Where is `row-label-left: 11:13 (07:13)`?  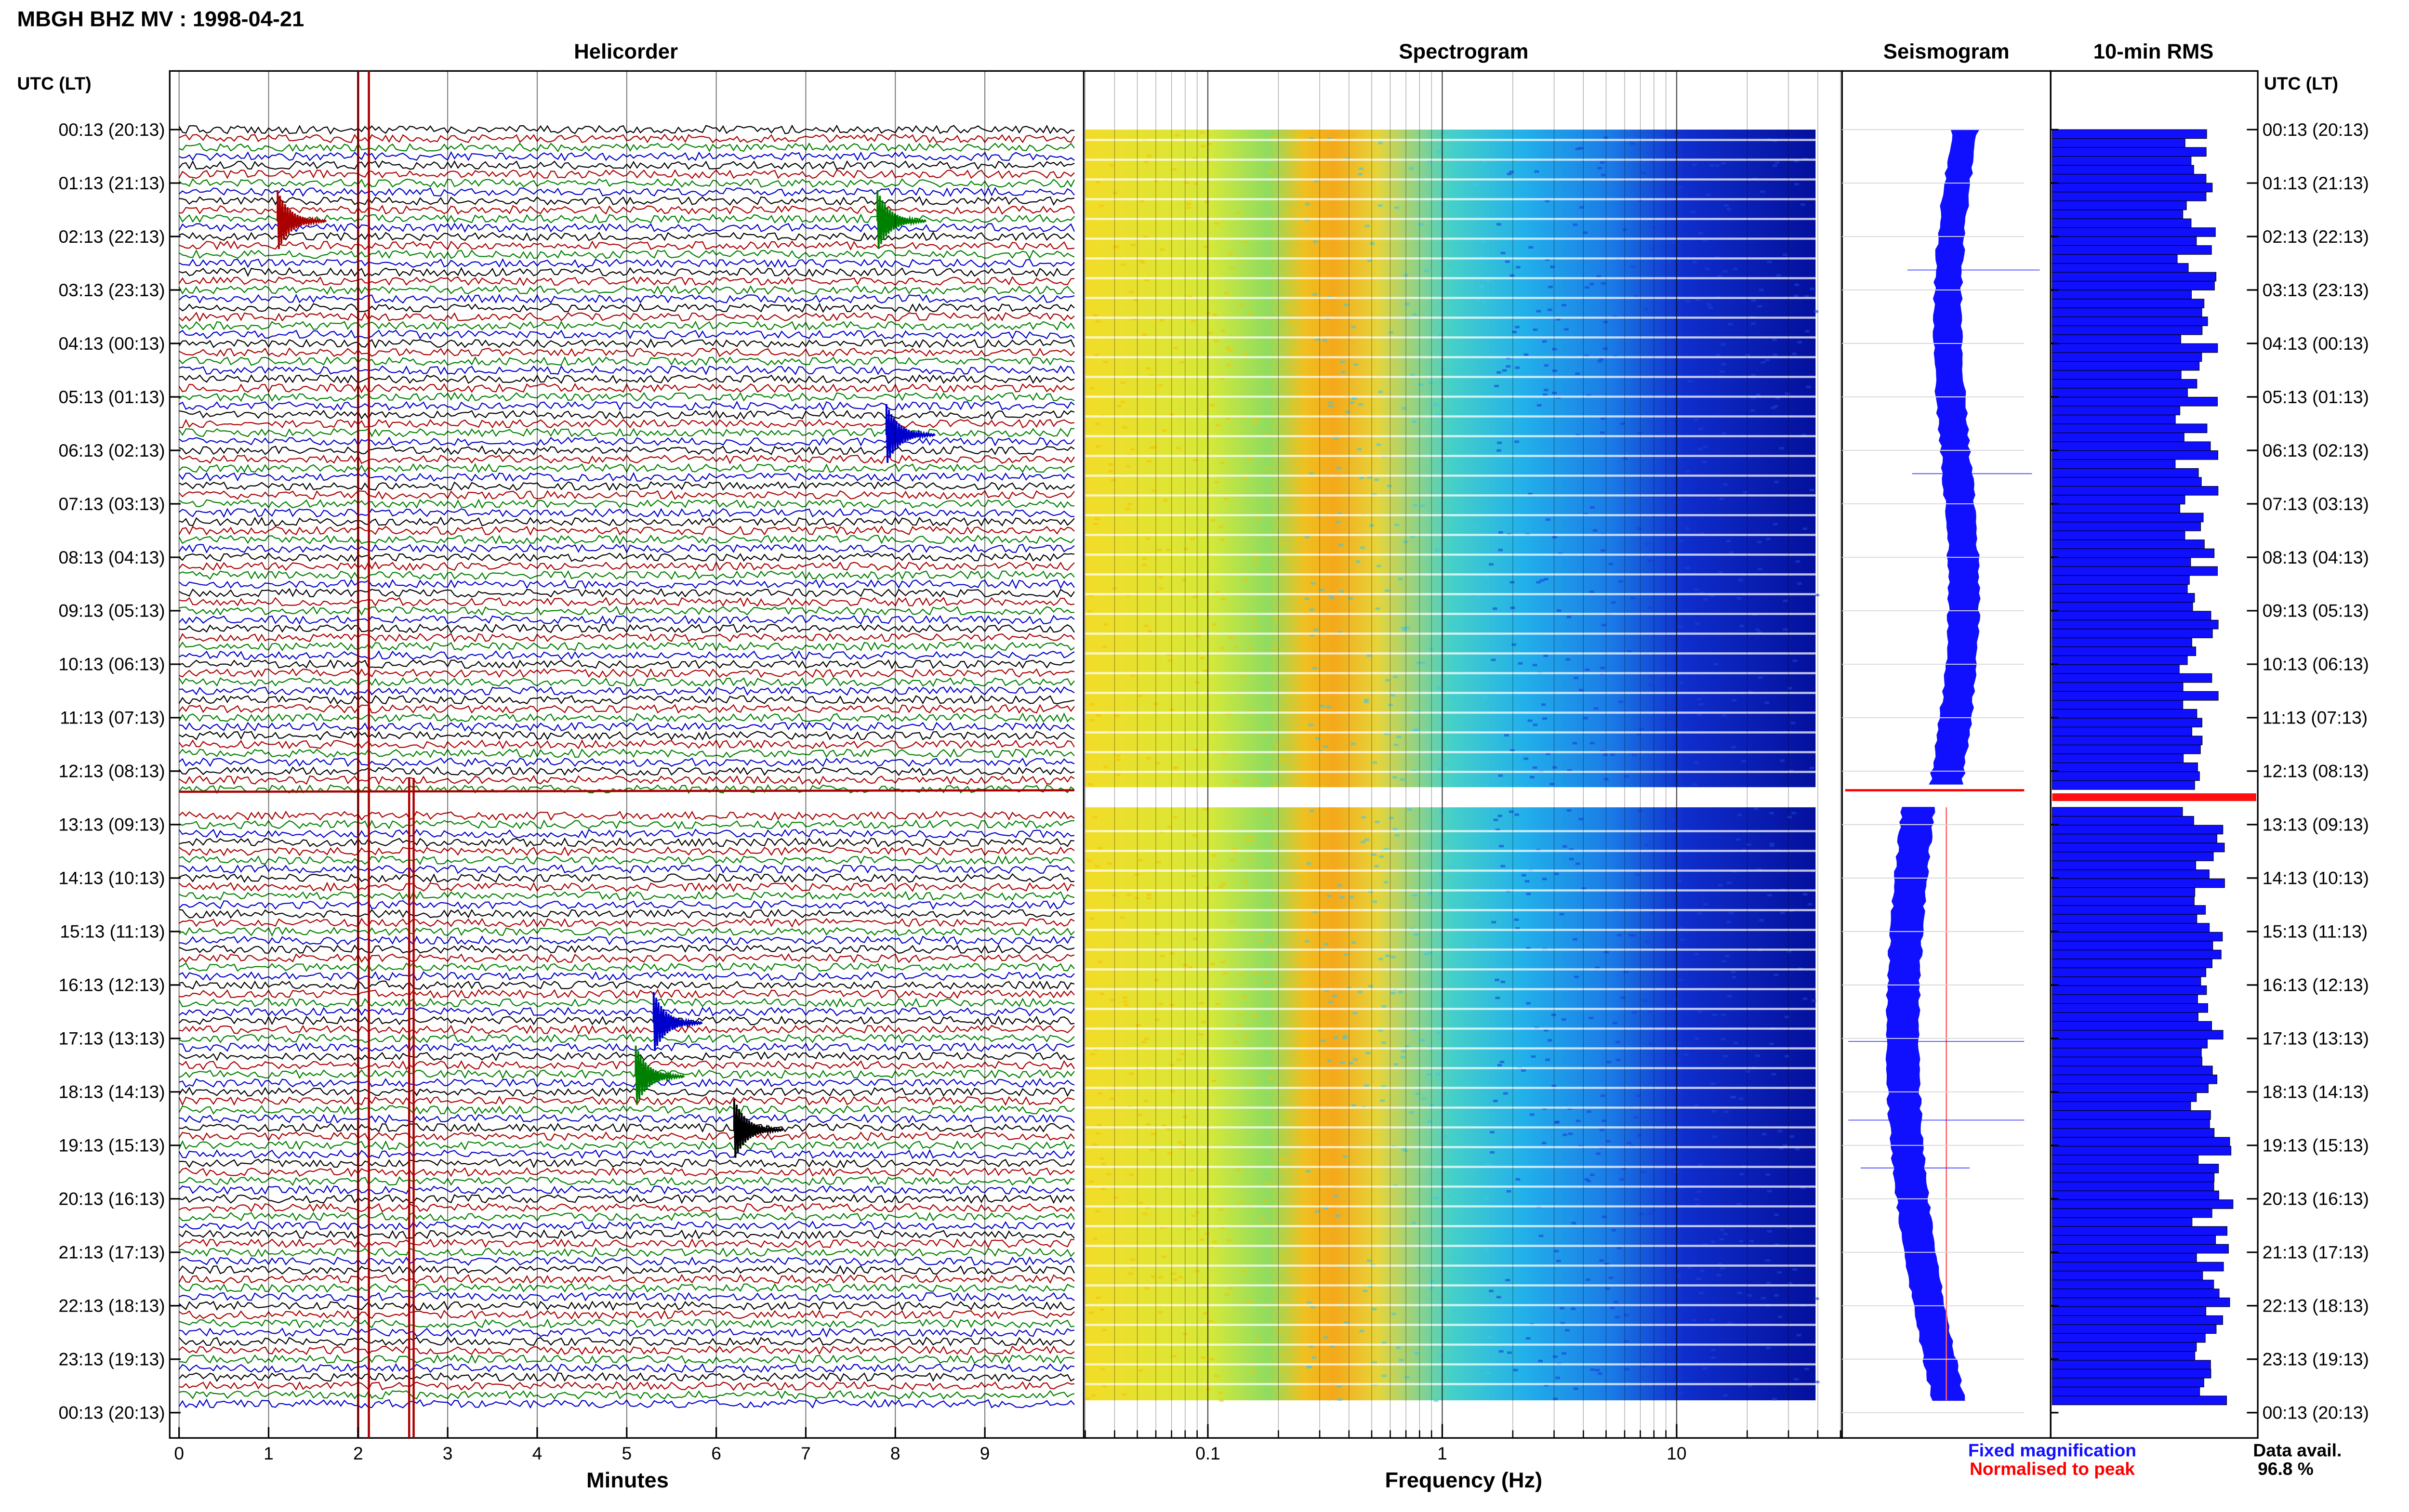 row-label-left: 11:13 (07:13) is located at coordinates (112, 718).